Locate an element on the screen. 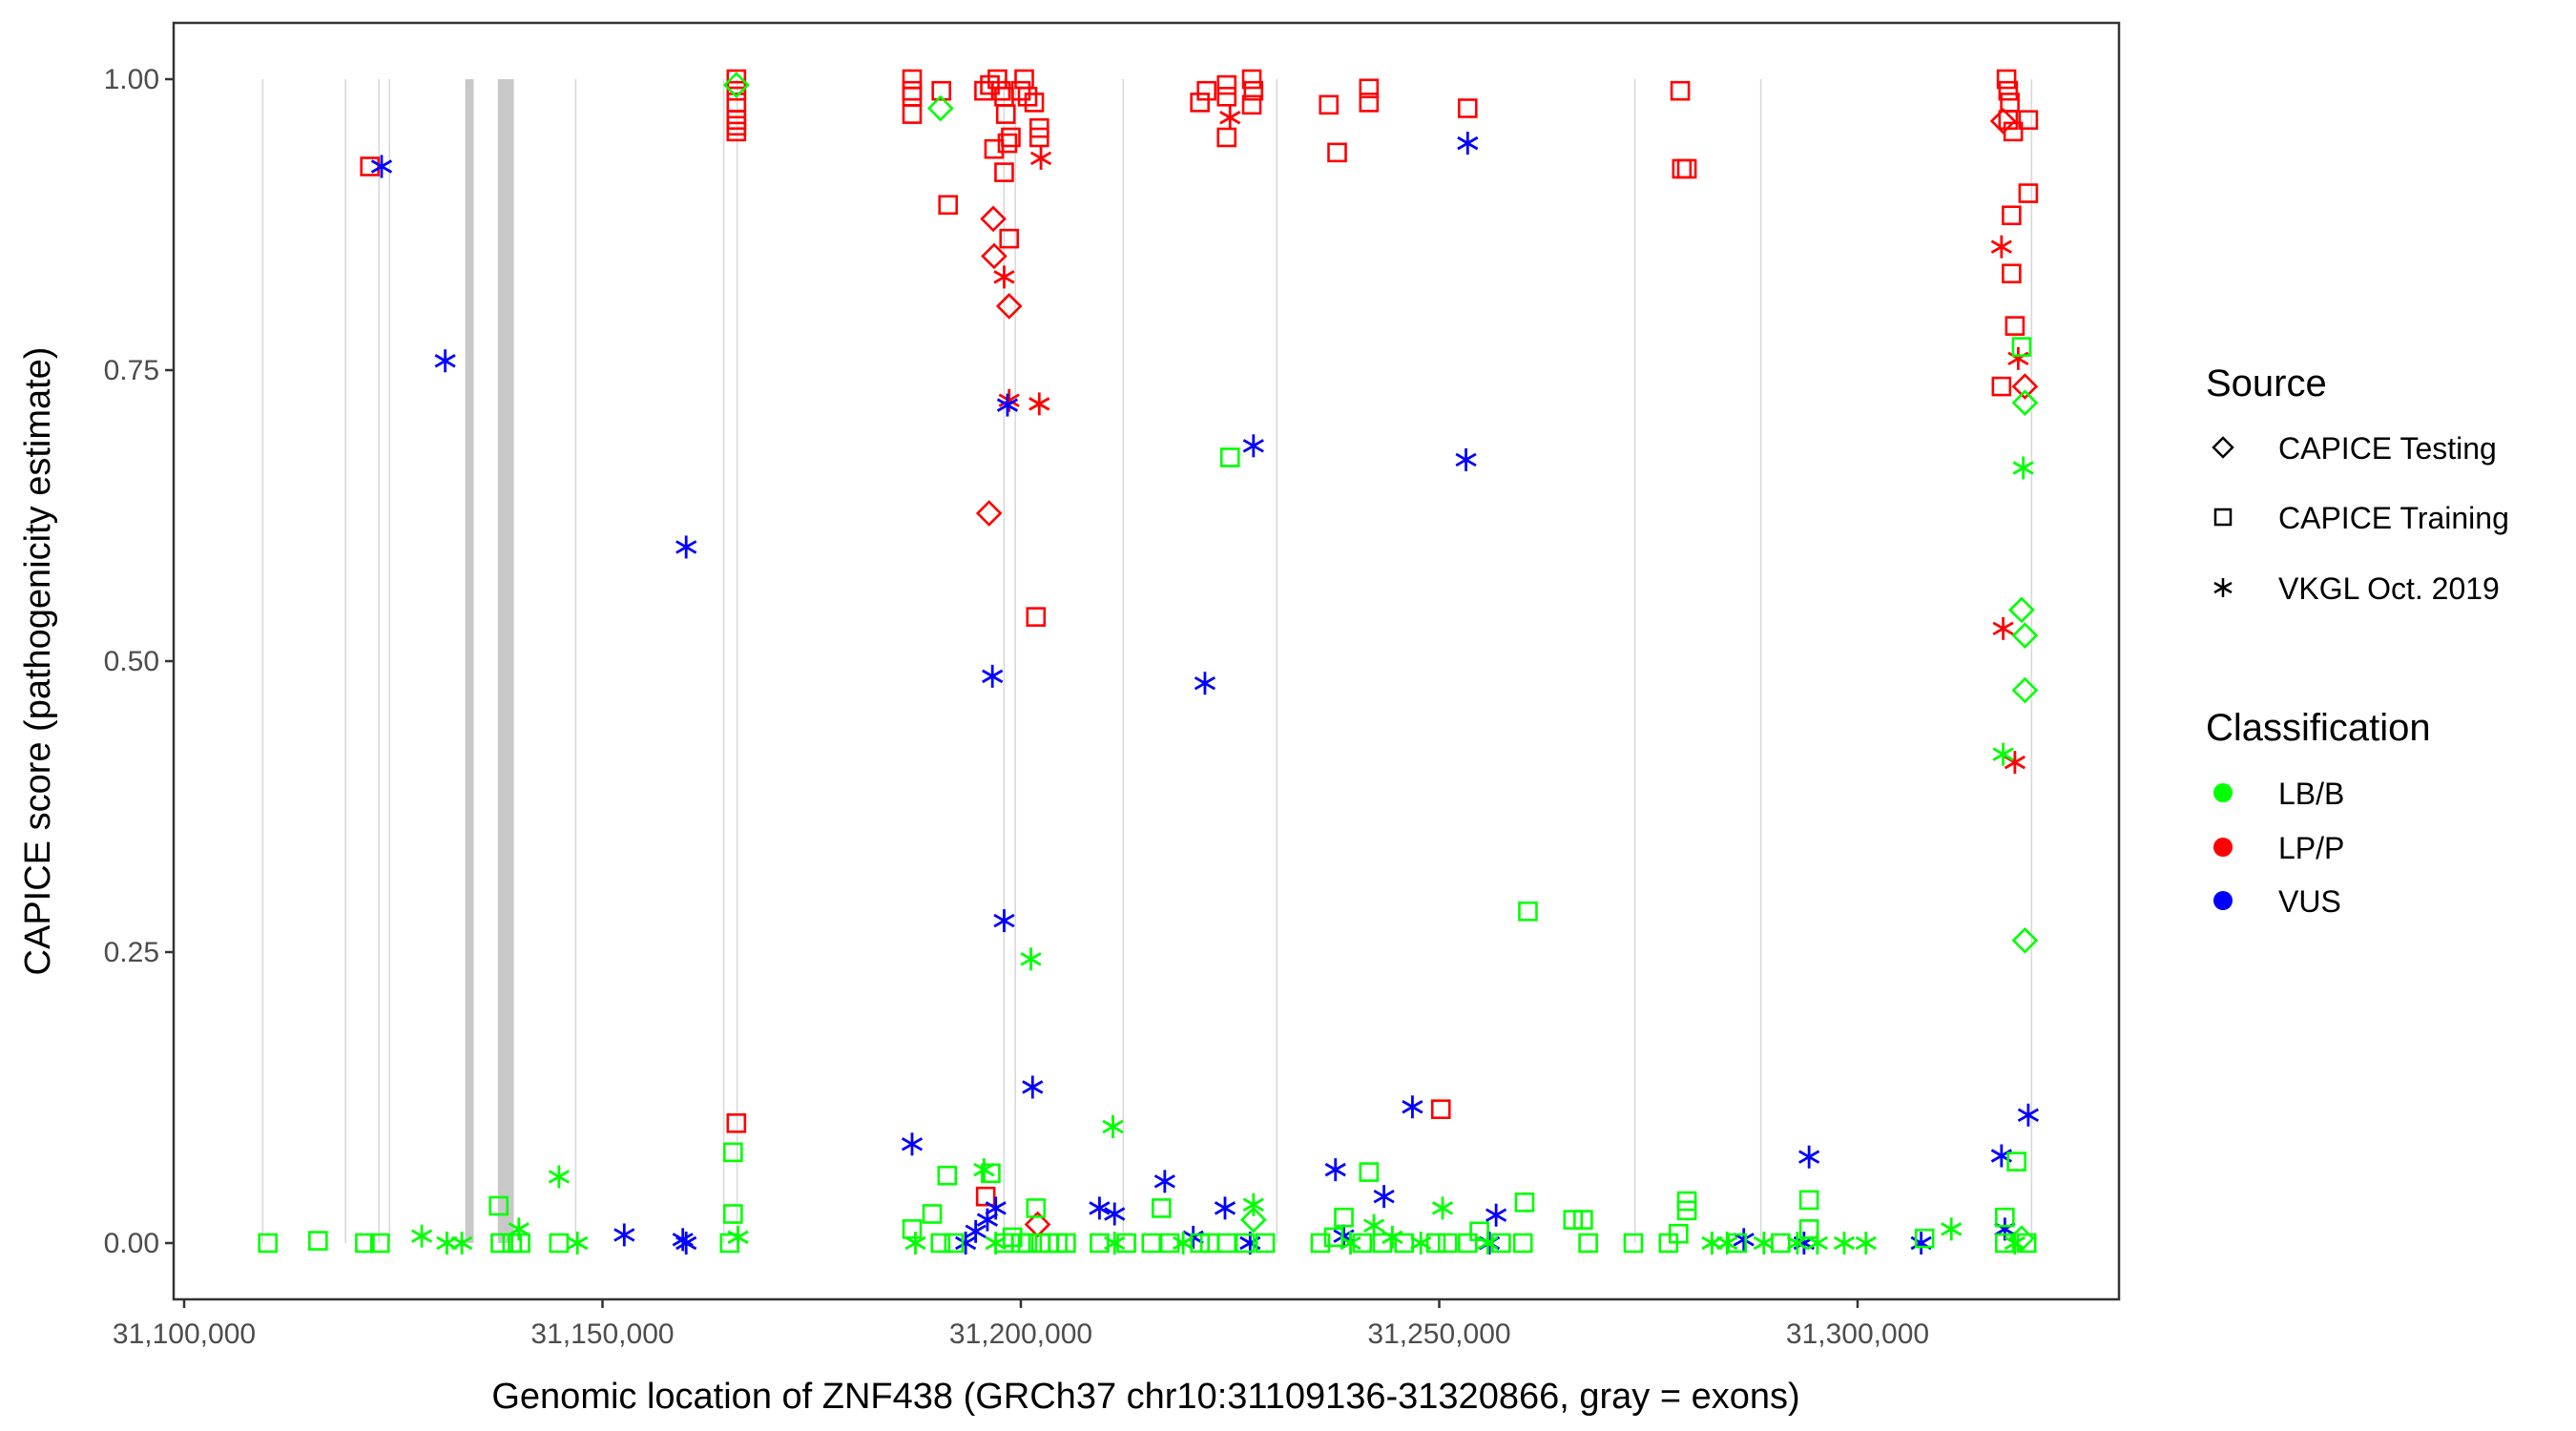 The width and height of the screenshot is (2576, 1431). x-tick-label: 31,250,000 is located at coordinates (1438, 1334).